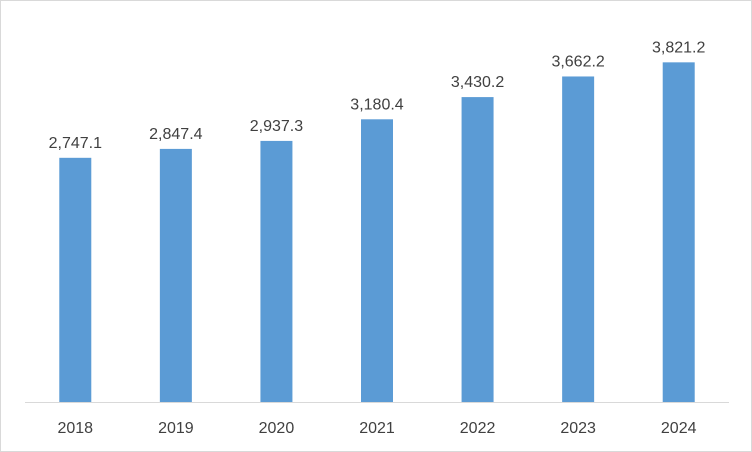 The height and width of the screenshot is (452, 752). Describe the element at coordinates (577, 61) in the screenshot. I see `data-label-2023: 3,662.2` at that location.